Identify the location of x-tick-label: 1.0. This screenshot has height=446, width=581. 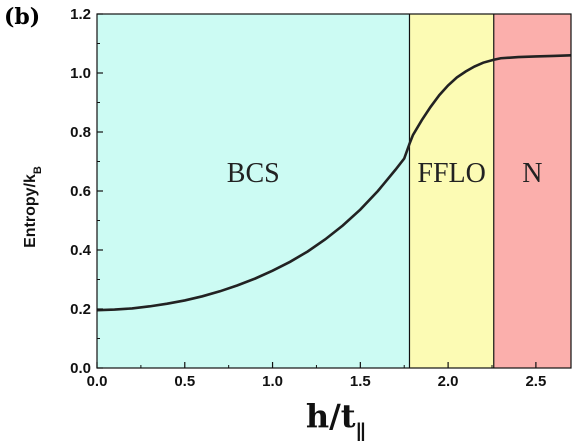
(272, 381).